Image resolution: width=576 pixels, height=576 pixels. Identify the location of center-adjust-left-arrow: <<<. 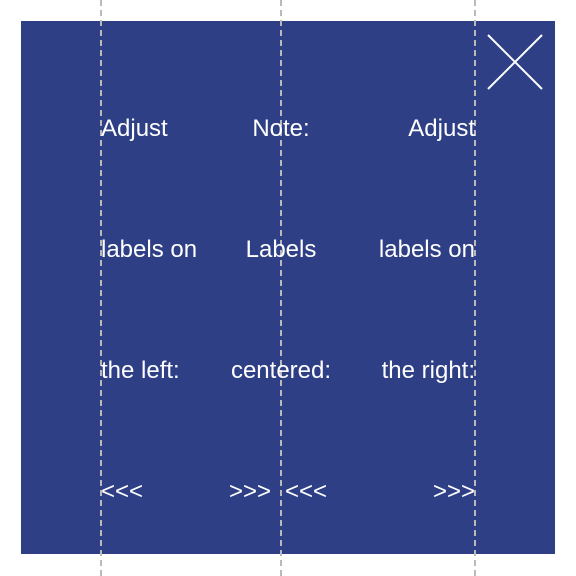
(306, 491).